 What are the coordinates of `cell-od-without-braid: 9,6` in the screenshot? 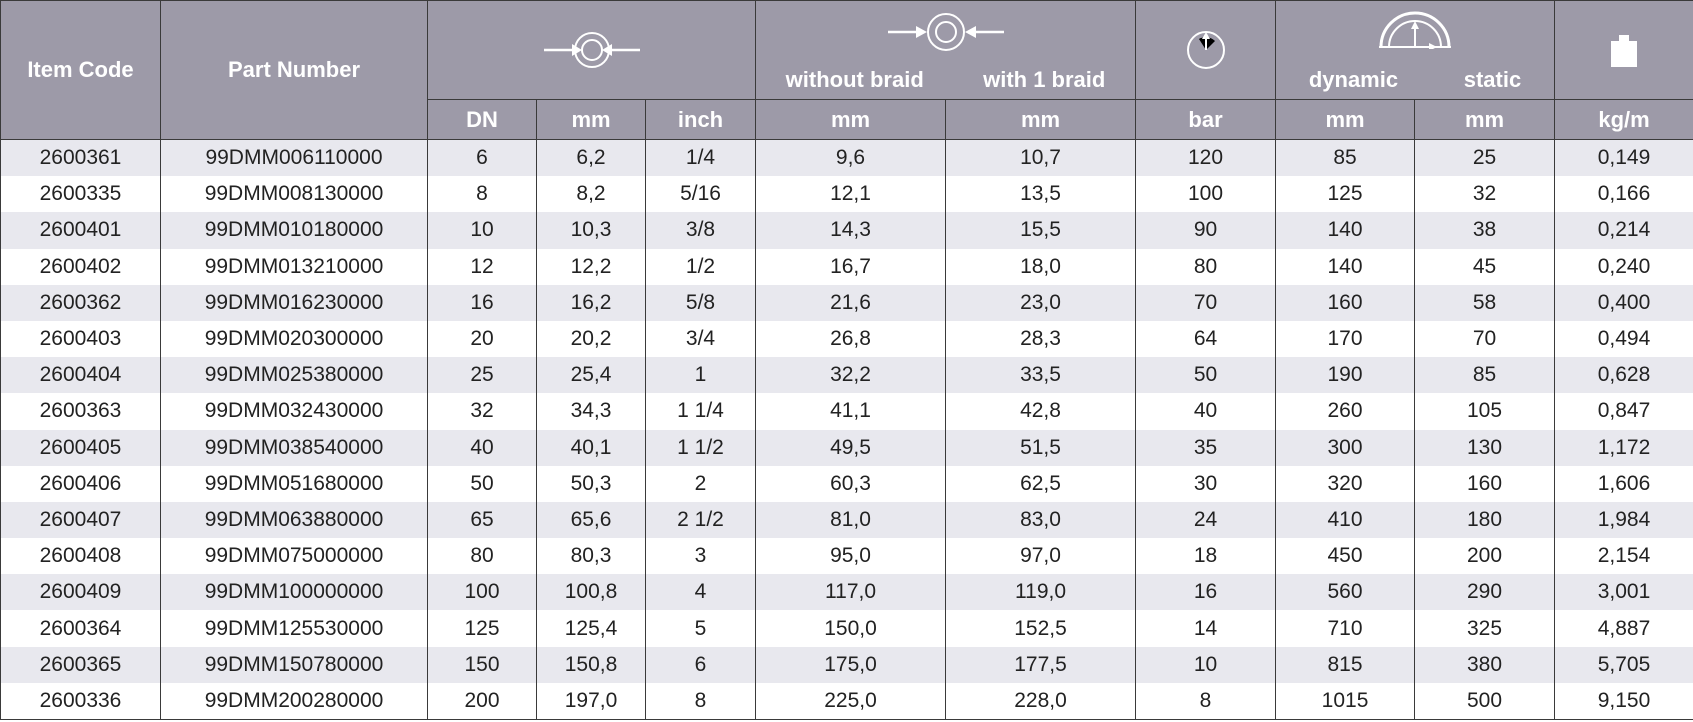 It's located at (851, 158).